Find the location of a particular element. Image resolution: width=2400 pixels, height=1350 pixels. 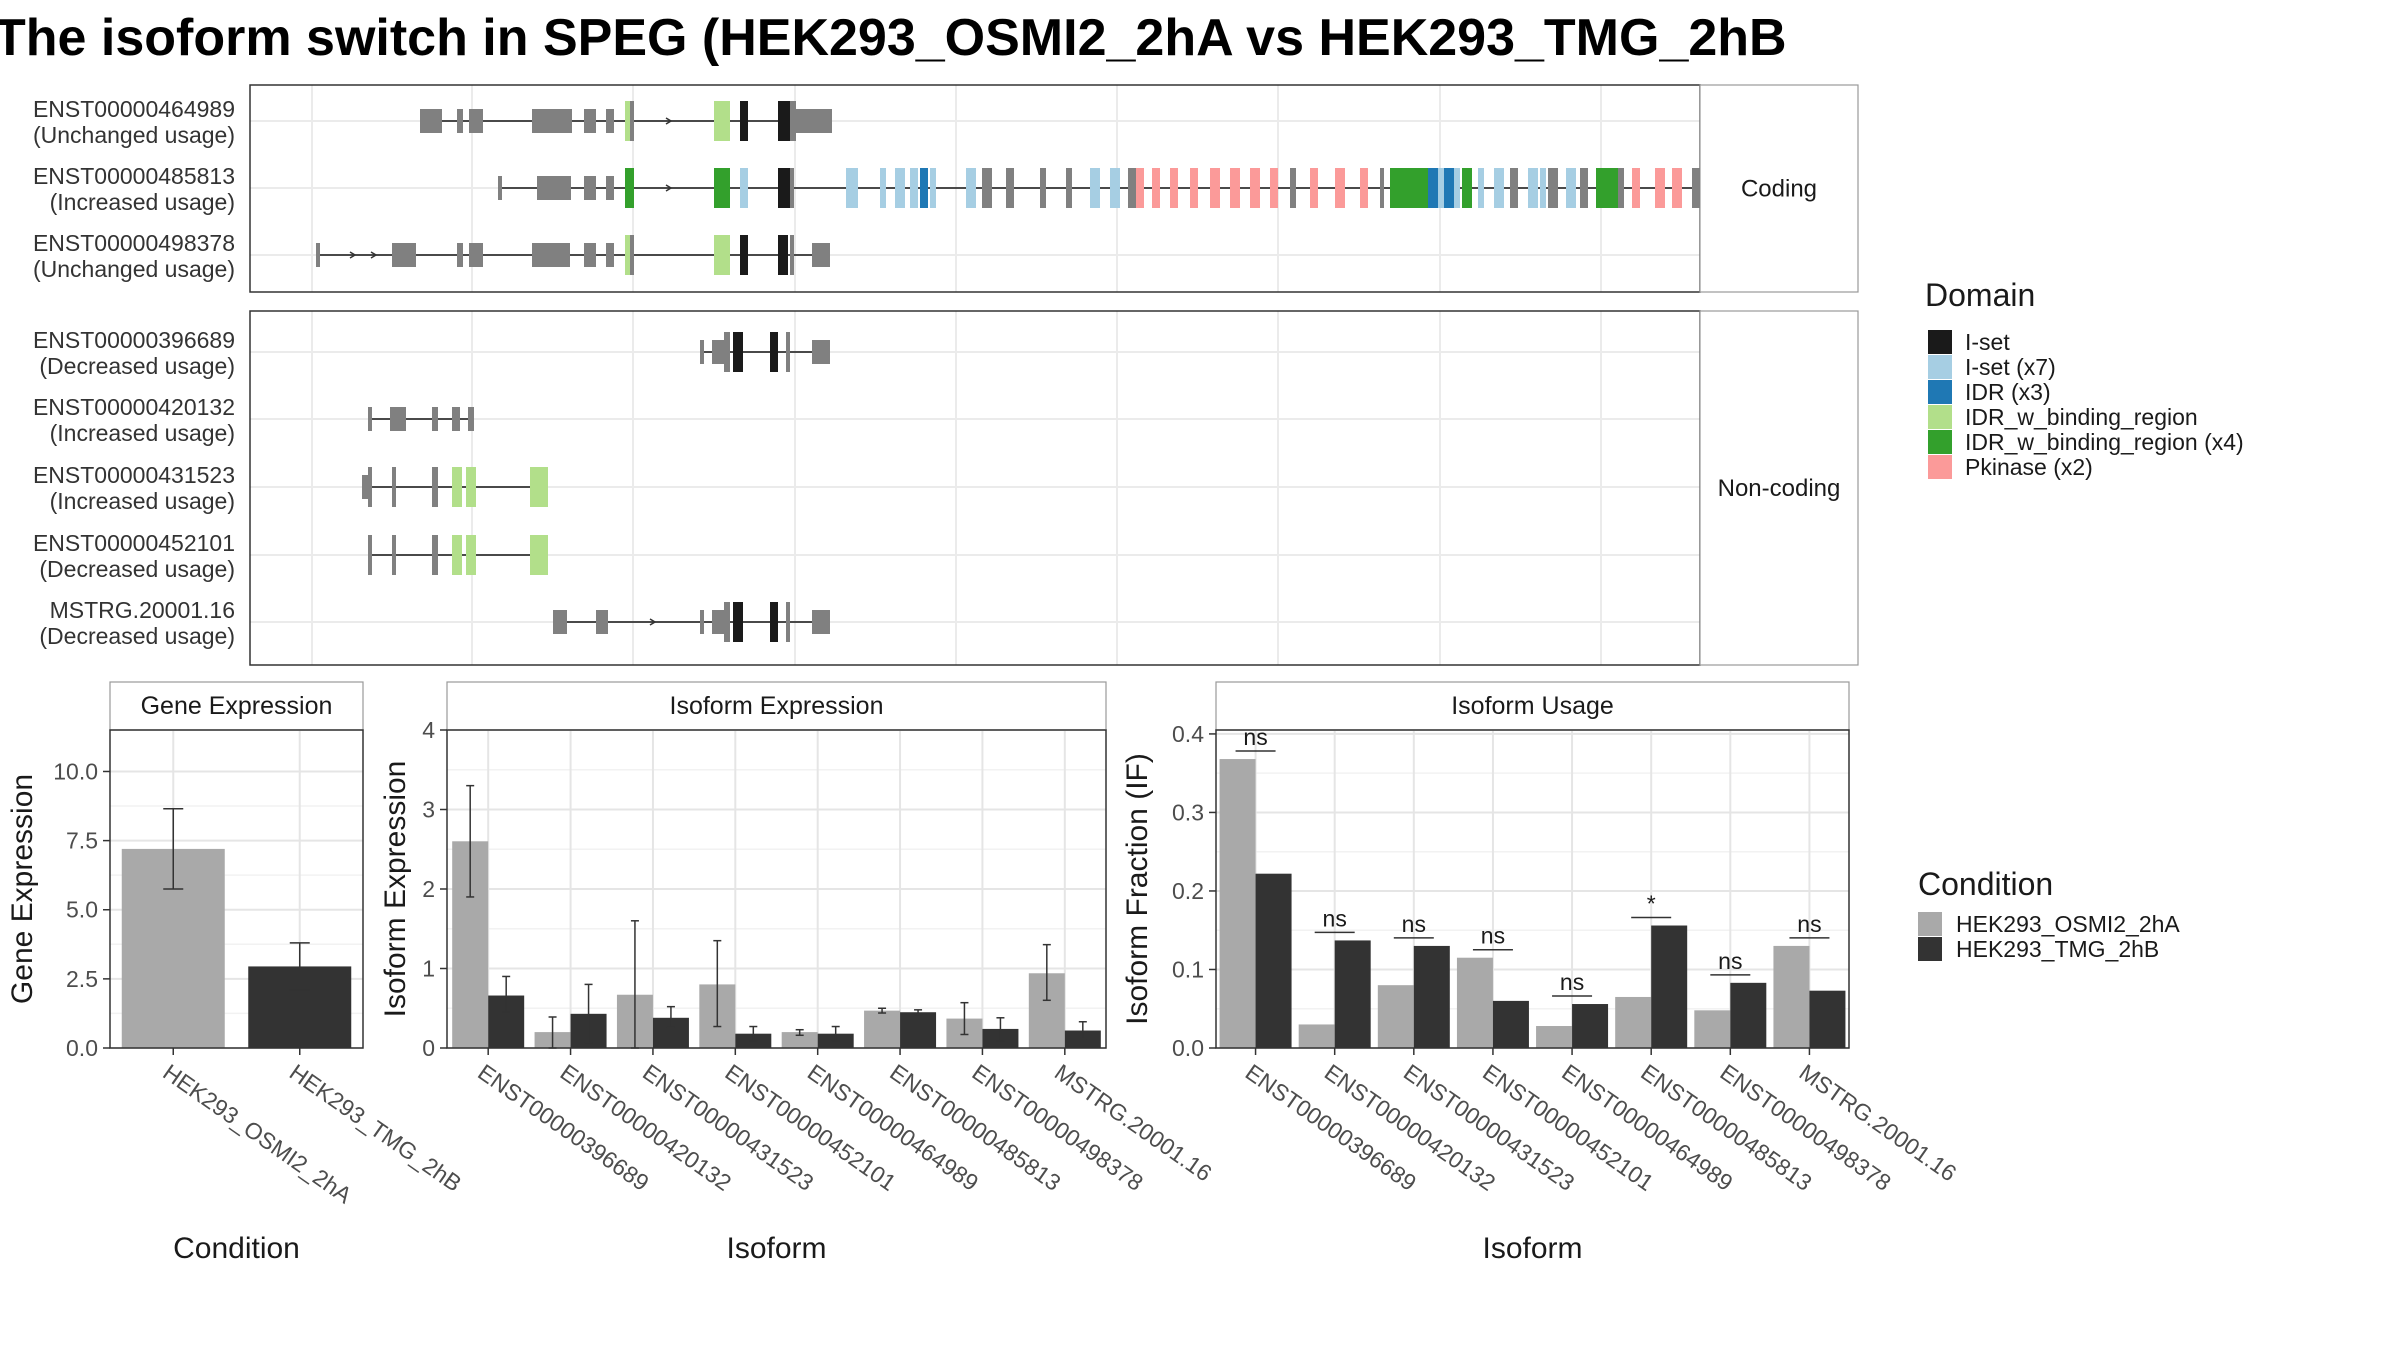

y-tick-label: 1 is located at coordinates (428, 969).